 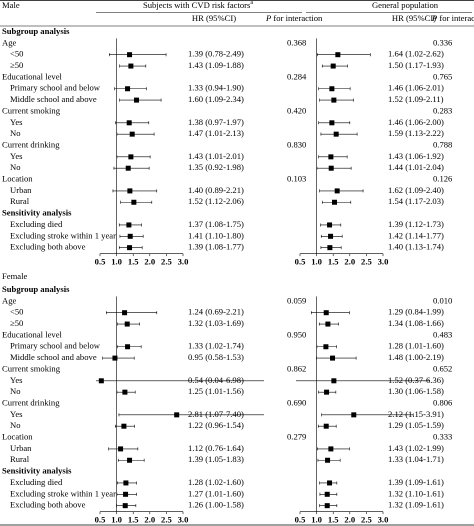 What do you see at coordinates (198, 5) in the screenshot?
I see `column-header: Subjects with CVD risk factorsa` at bounding box center [198, 5].